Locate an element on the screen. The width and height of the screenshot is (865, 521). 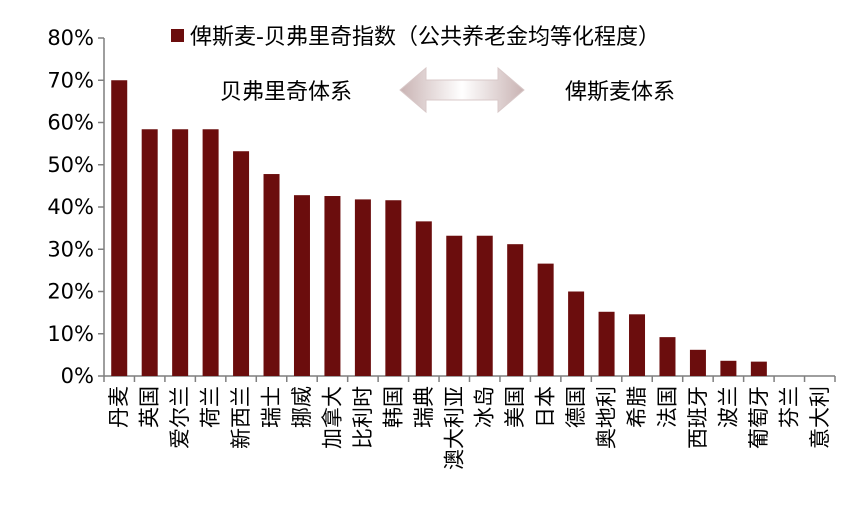
x-category-label: 希腊 is located at coordinates (637, 407).